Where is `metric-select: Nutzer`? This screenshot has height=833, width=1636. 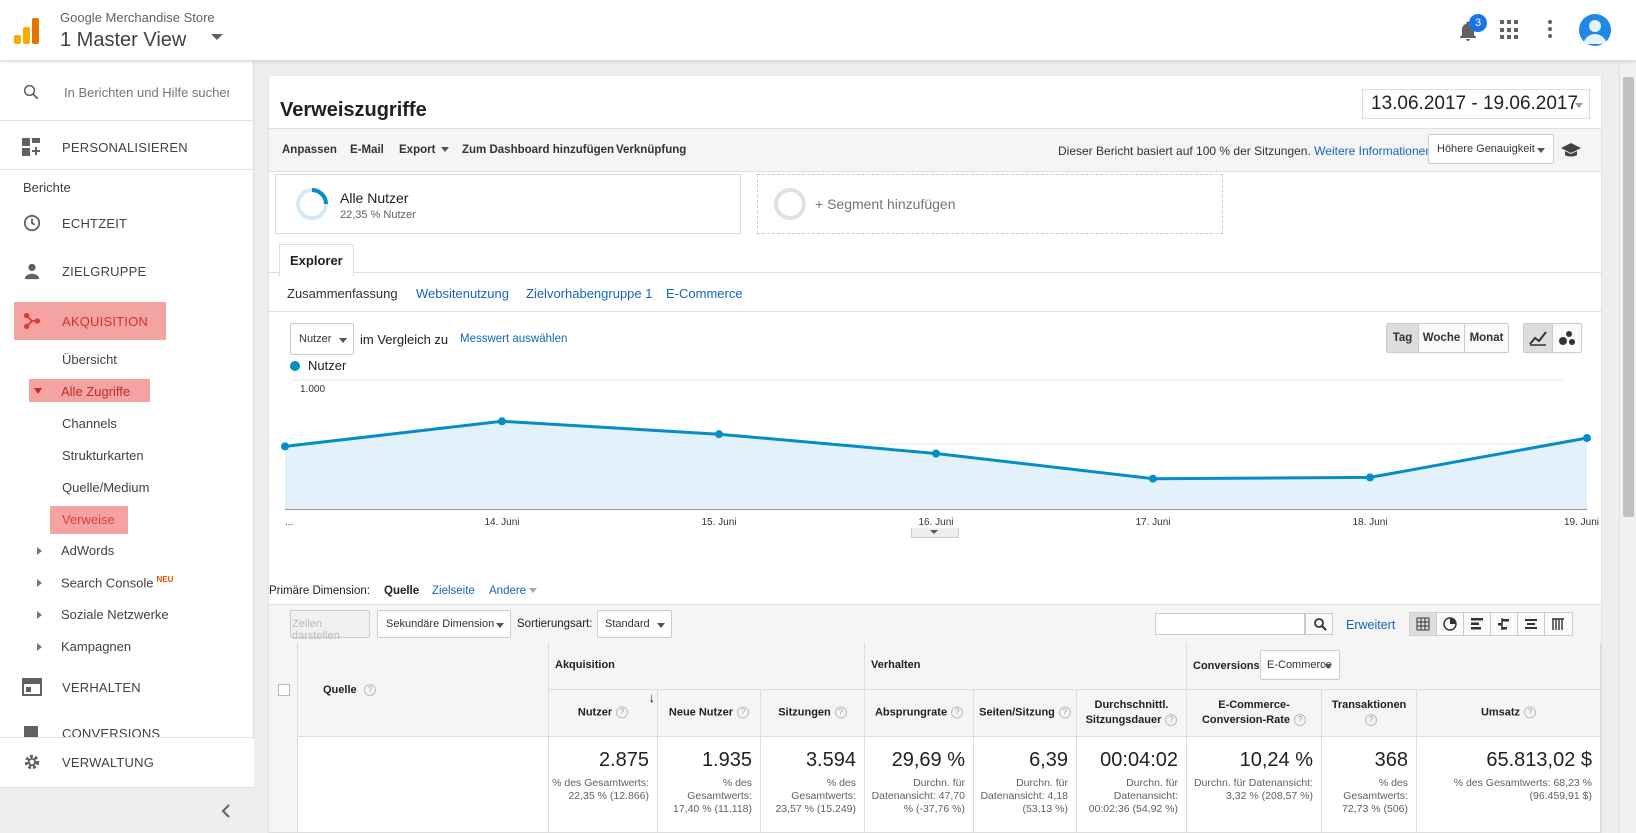
metric-select: Nutzer is located at coordinates (322, 339).